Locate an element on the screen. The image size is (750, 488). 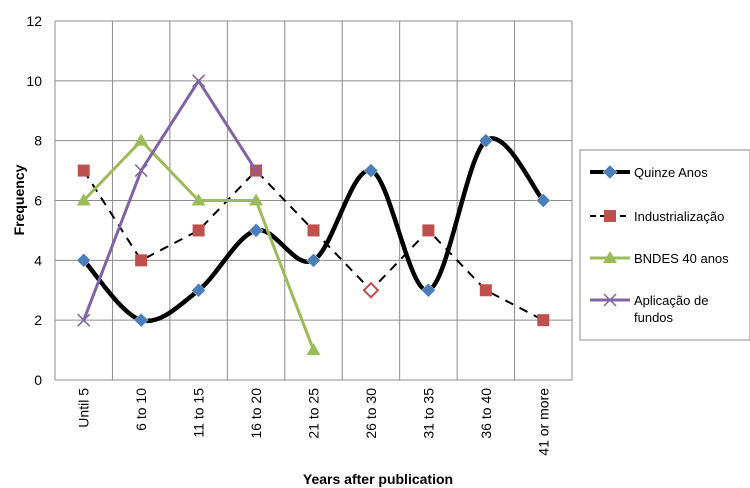
x-tick-label: Until 5 is located at coordinates (84, 408).